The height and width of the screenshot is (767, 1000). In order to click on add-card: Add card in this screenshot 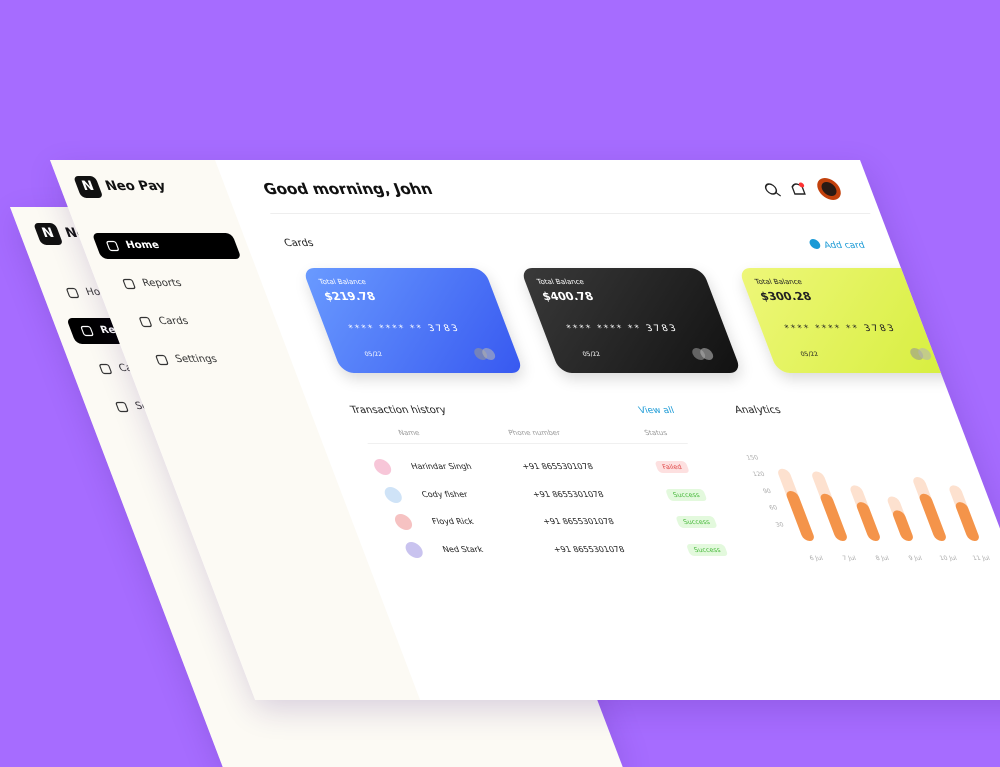, I will do `click(837, 245)`.